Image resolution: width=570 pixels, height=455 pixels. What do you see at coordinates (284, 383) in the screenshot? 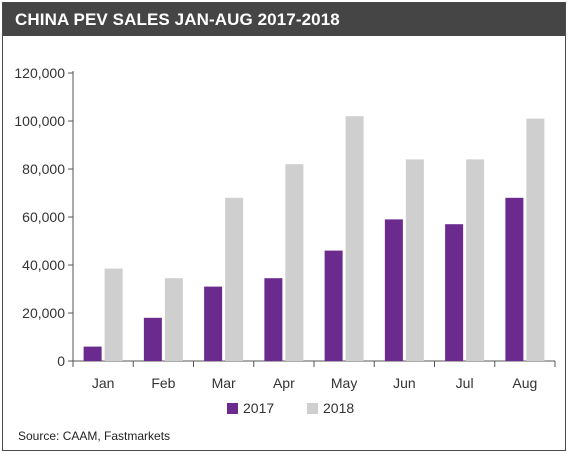
I see `x-tick-label: Apr` at bounding box center [284, 383].